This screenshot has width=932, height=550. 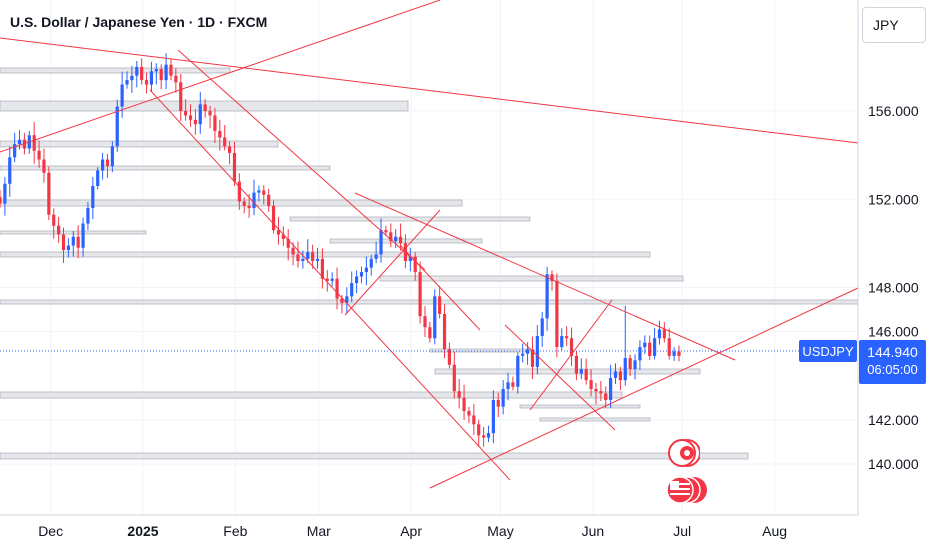 I want to click on time-scale: Dec 2025 Feb Mar Apr May Jun Jul Aug, so click(x=412, y=531).